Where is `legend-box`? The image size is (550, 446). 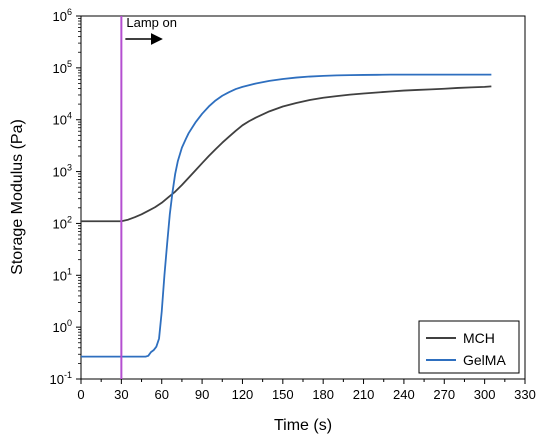 legend-box is located at coordinates (469, 347).